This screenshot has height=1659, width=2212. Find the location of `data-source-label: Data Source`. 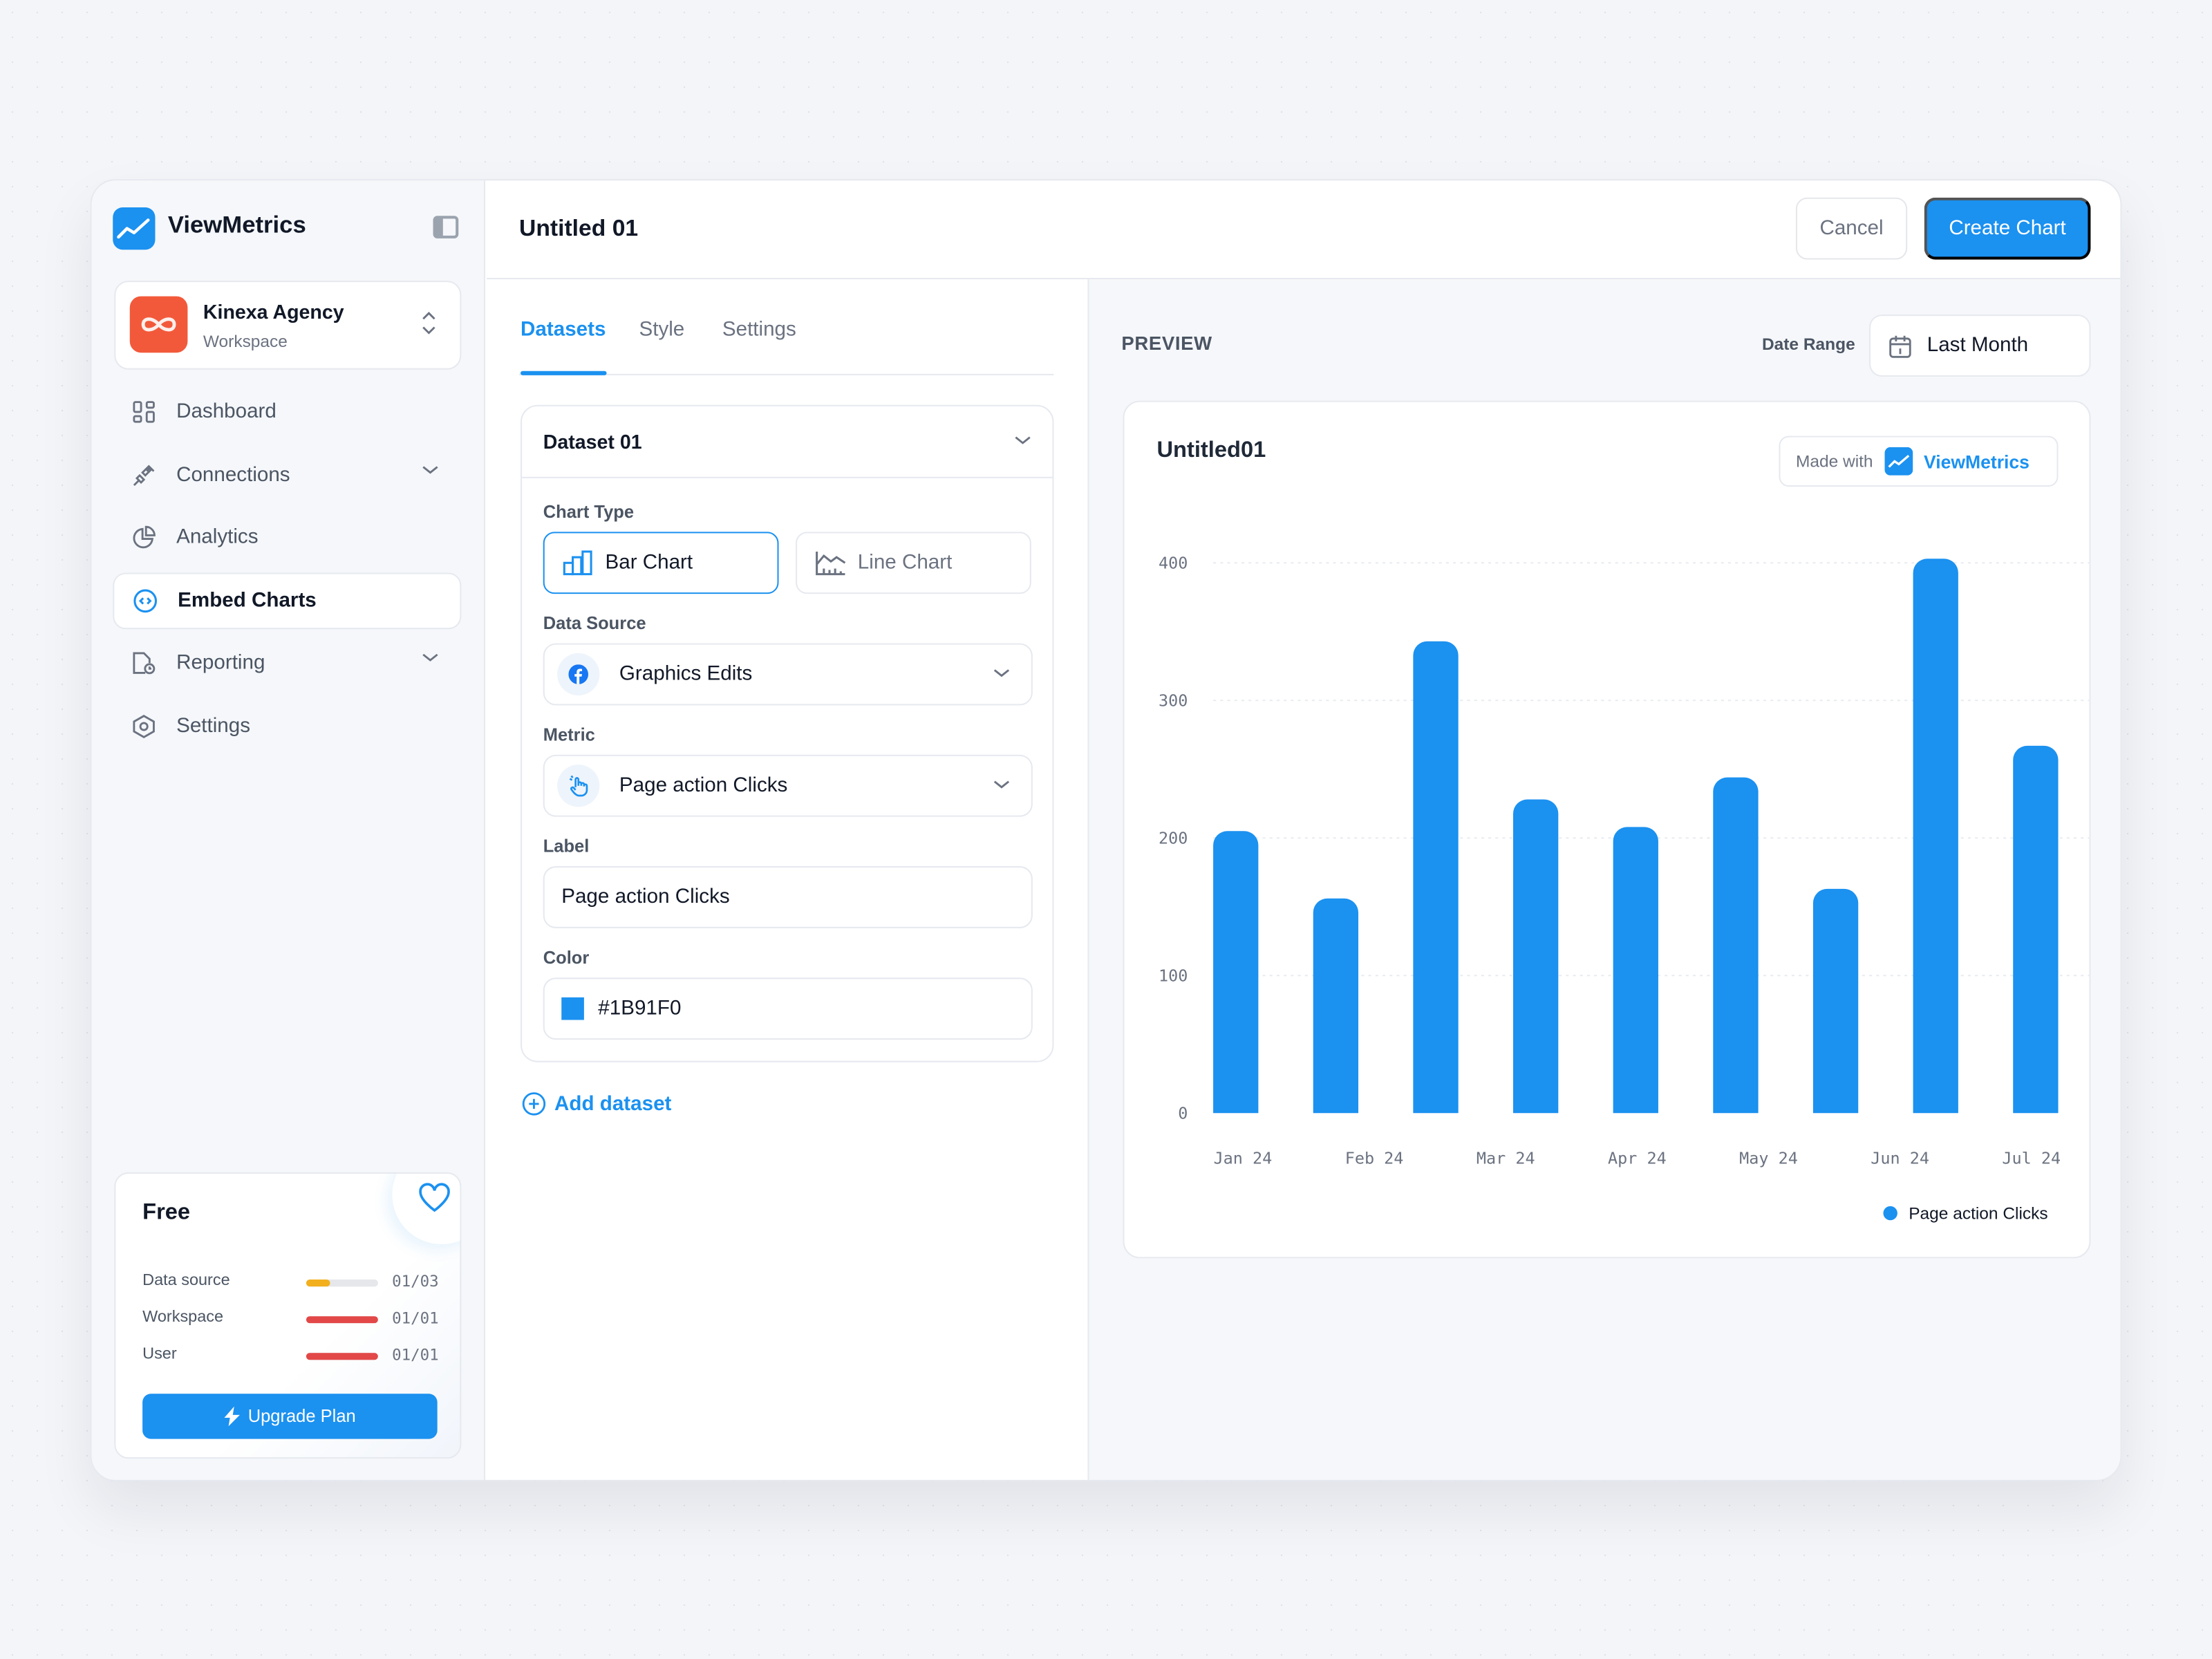

data-source-label: Data Source is located at coordinates (595, 623).